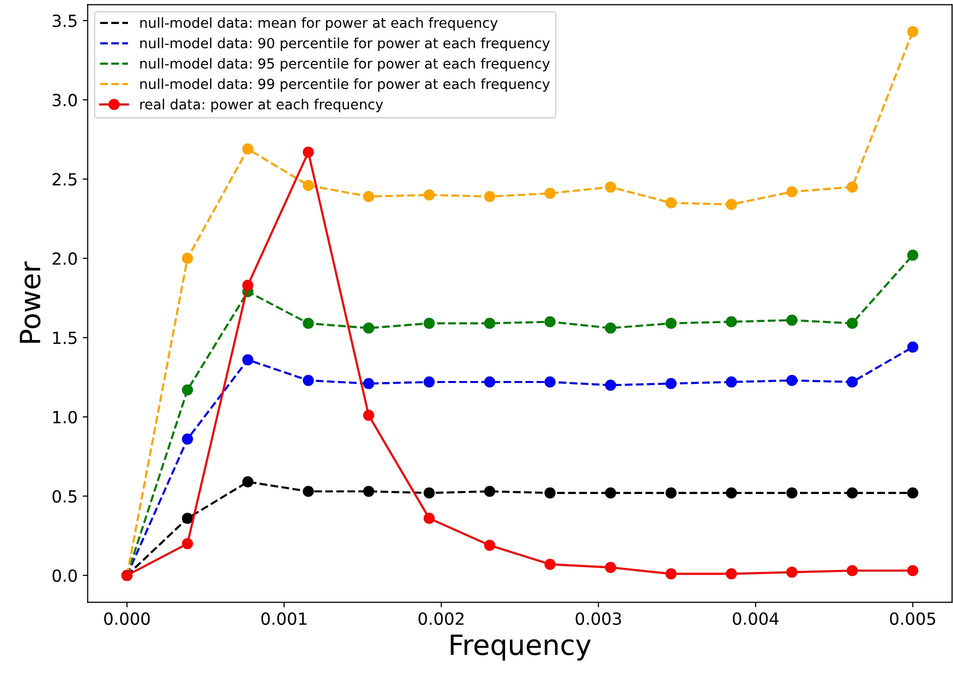  What do you see at coordinates (913, 618) in the screenshot?
I see `x-tick-label: 0.005` at bounding box center [913, 618].